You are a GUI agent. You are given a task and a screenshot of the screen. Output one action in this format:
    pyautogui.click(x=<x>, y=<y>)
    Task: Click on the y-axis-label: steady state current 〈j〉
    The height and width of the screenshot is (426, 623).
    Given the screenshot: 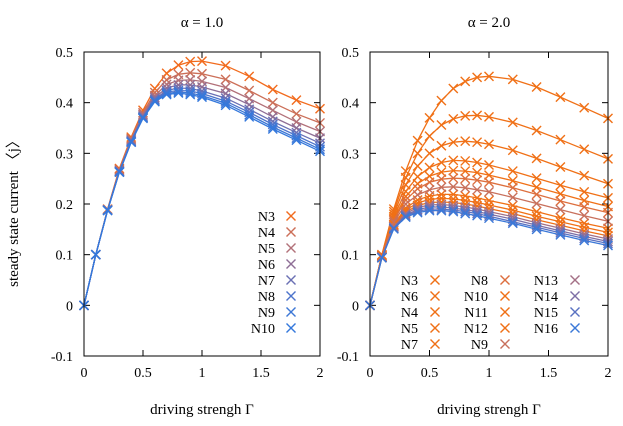 What is the action you would take?
    pyautogui.click(x=13, y=210)
    